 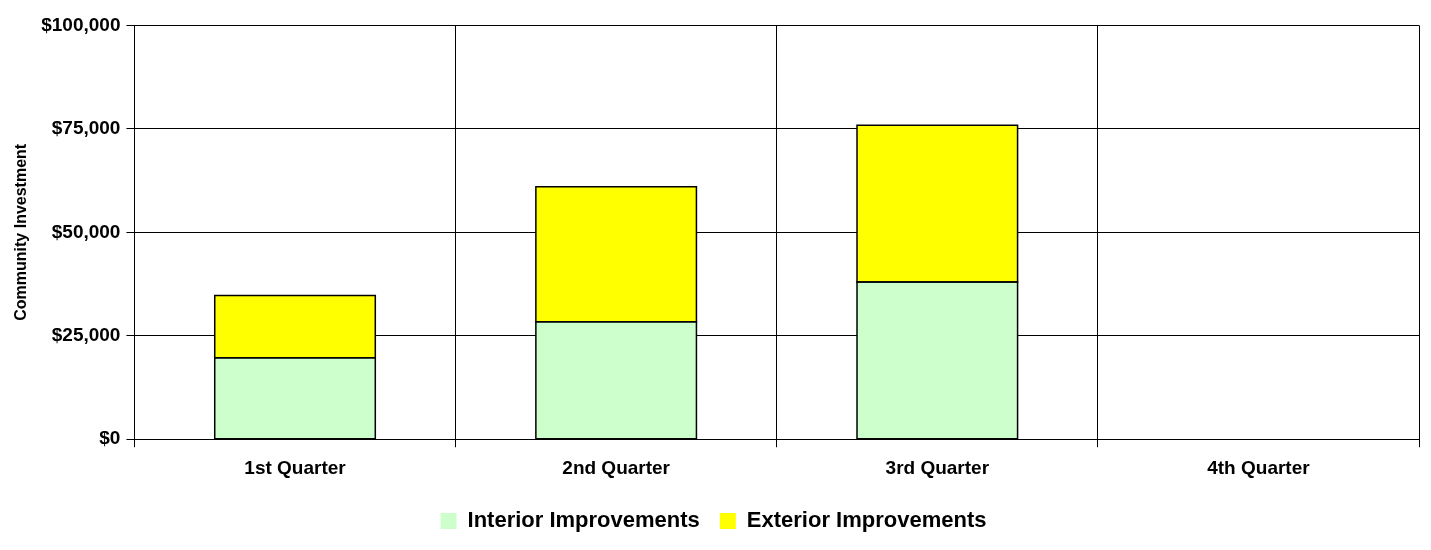 What do you see at coordinates (937, 467) in the screenshot?
I see `x-tick-label: 3rd Quarter` at bounding box center [937, 467].